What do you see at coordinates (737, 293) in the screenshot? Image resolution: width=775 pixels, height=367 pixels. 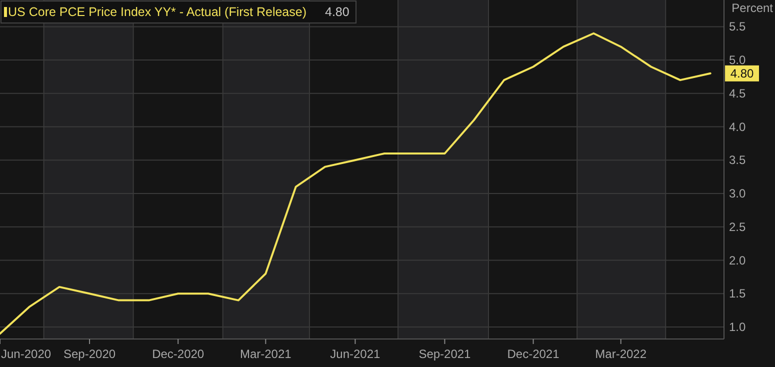 I see `y-tick-label: 1.5` at bounding box center [737, 293].